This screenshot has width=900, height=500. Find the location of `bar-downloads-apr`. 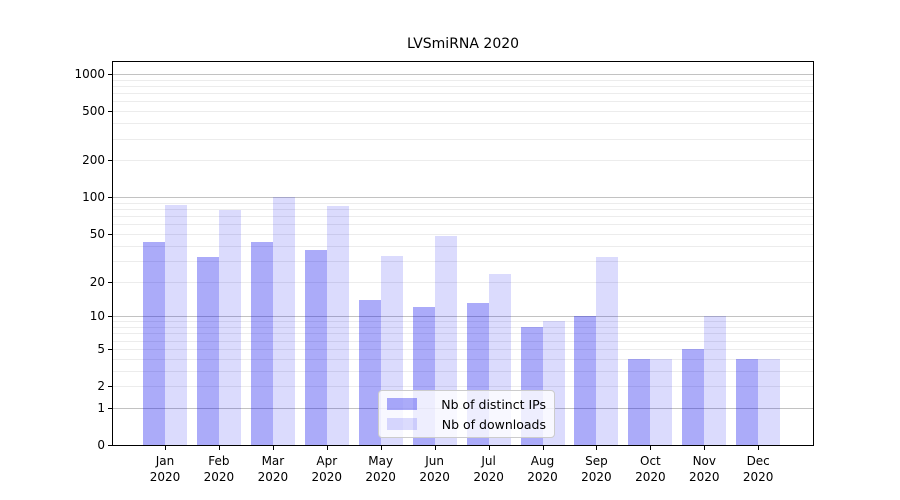

bar-downloads-apr is located at coordinates (337, 325).